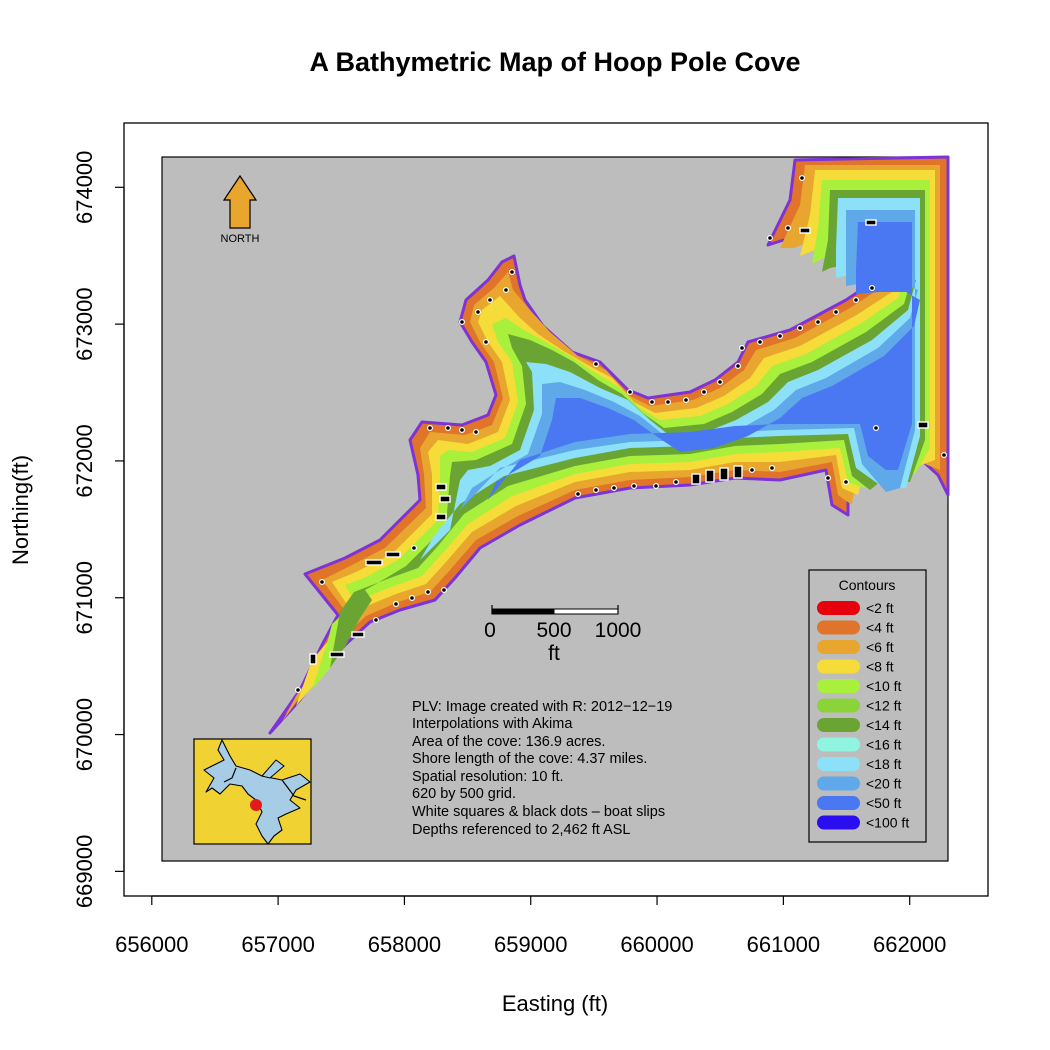  Describe the element at coordinates (84, 323) in the screenshot. I see `y-tick-label: 673000` at that location.